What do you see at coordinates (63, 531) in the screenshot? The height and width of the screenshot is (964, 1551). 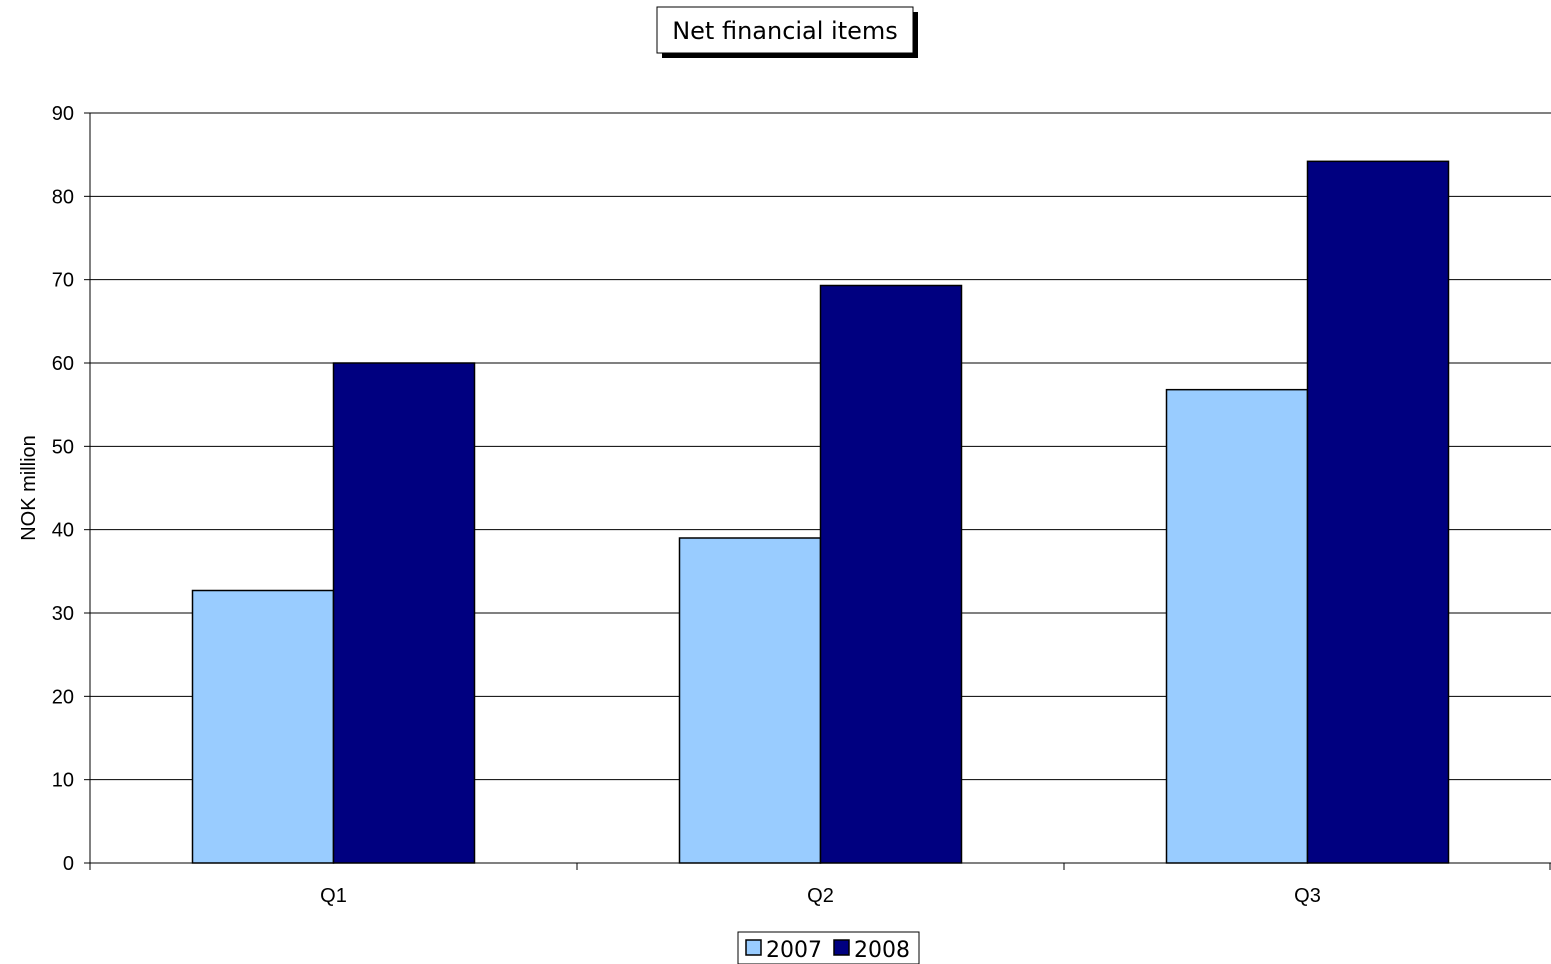 I see `y-tick-label: 40` at bounding box center [63, 531].